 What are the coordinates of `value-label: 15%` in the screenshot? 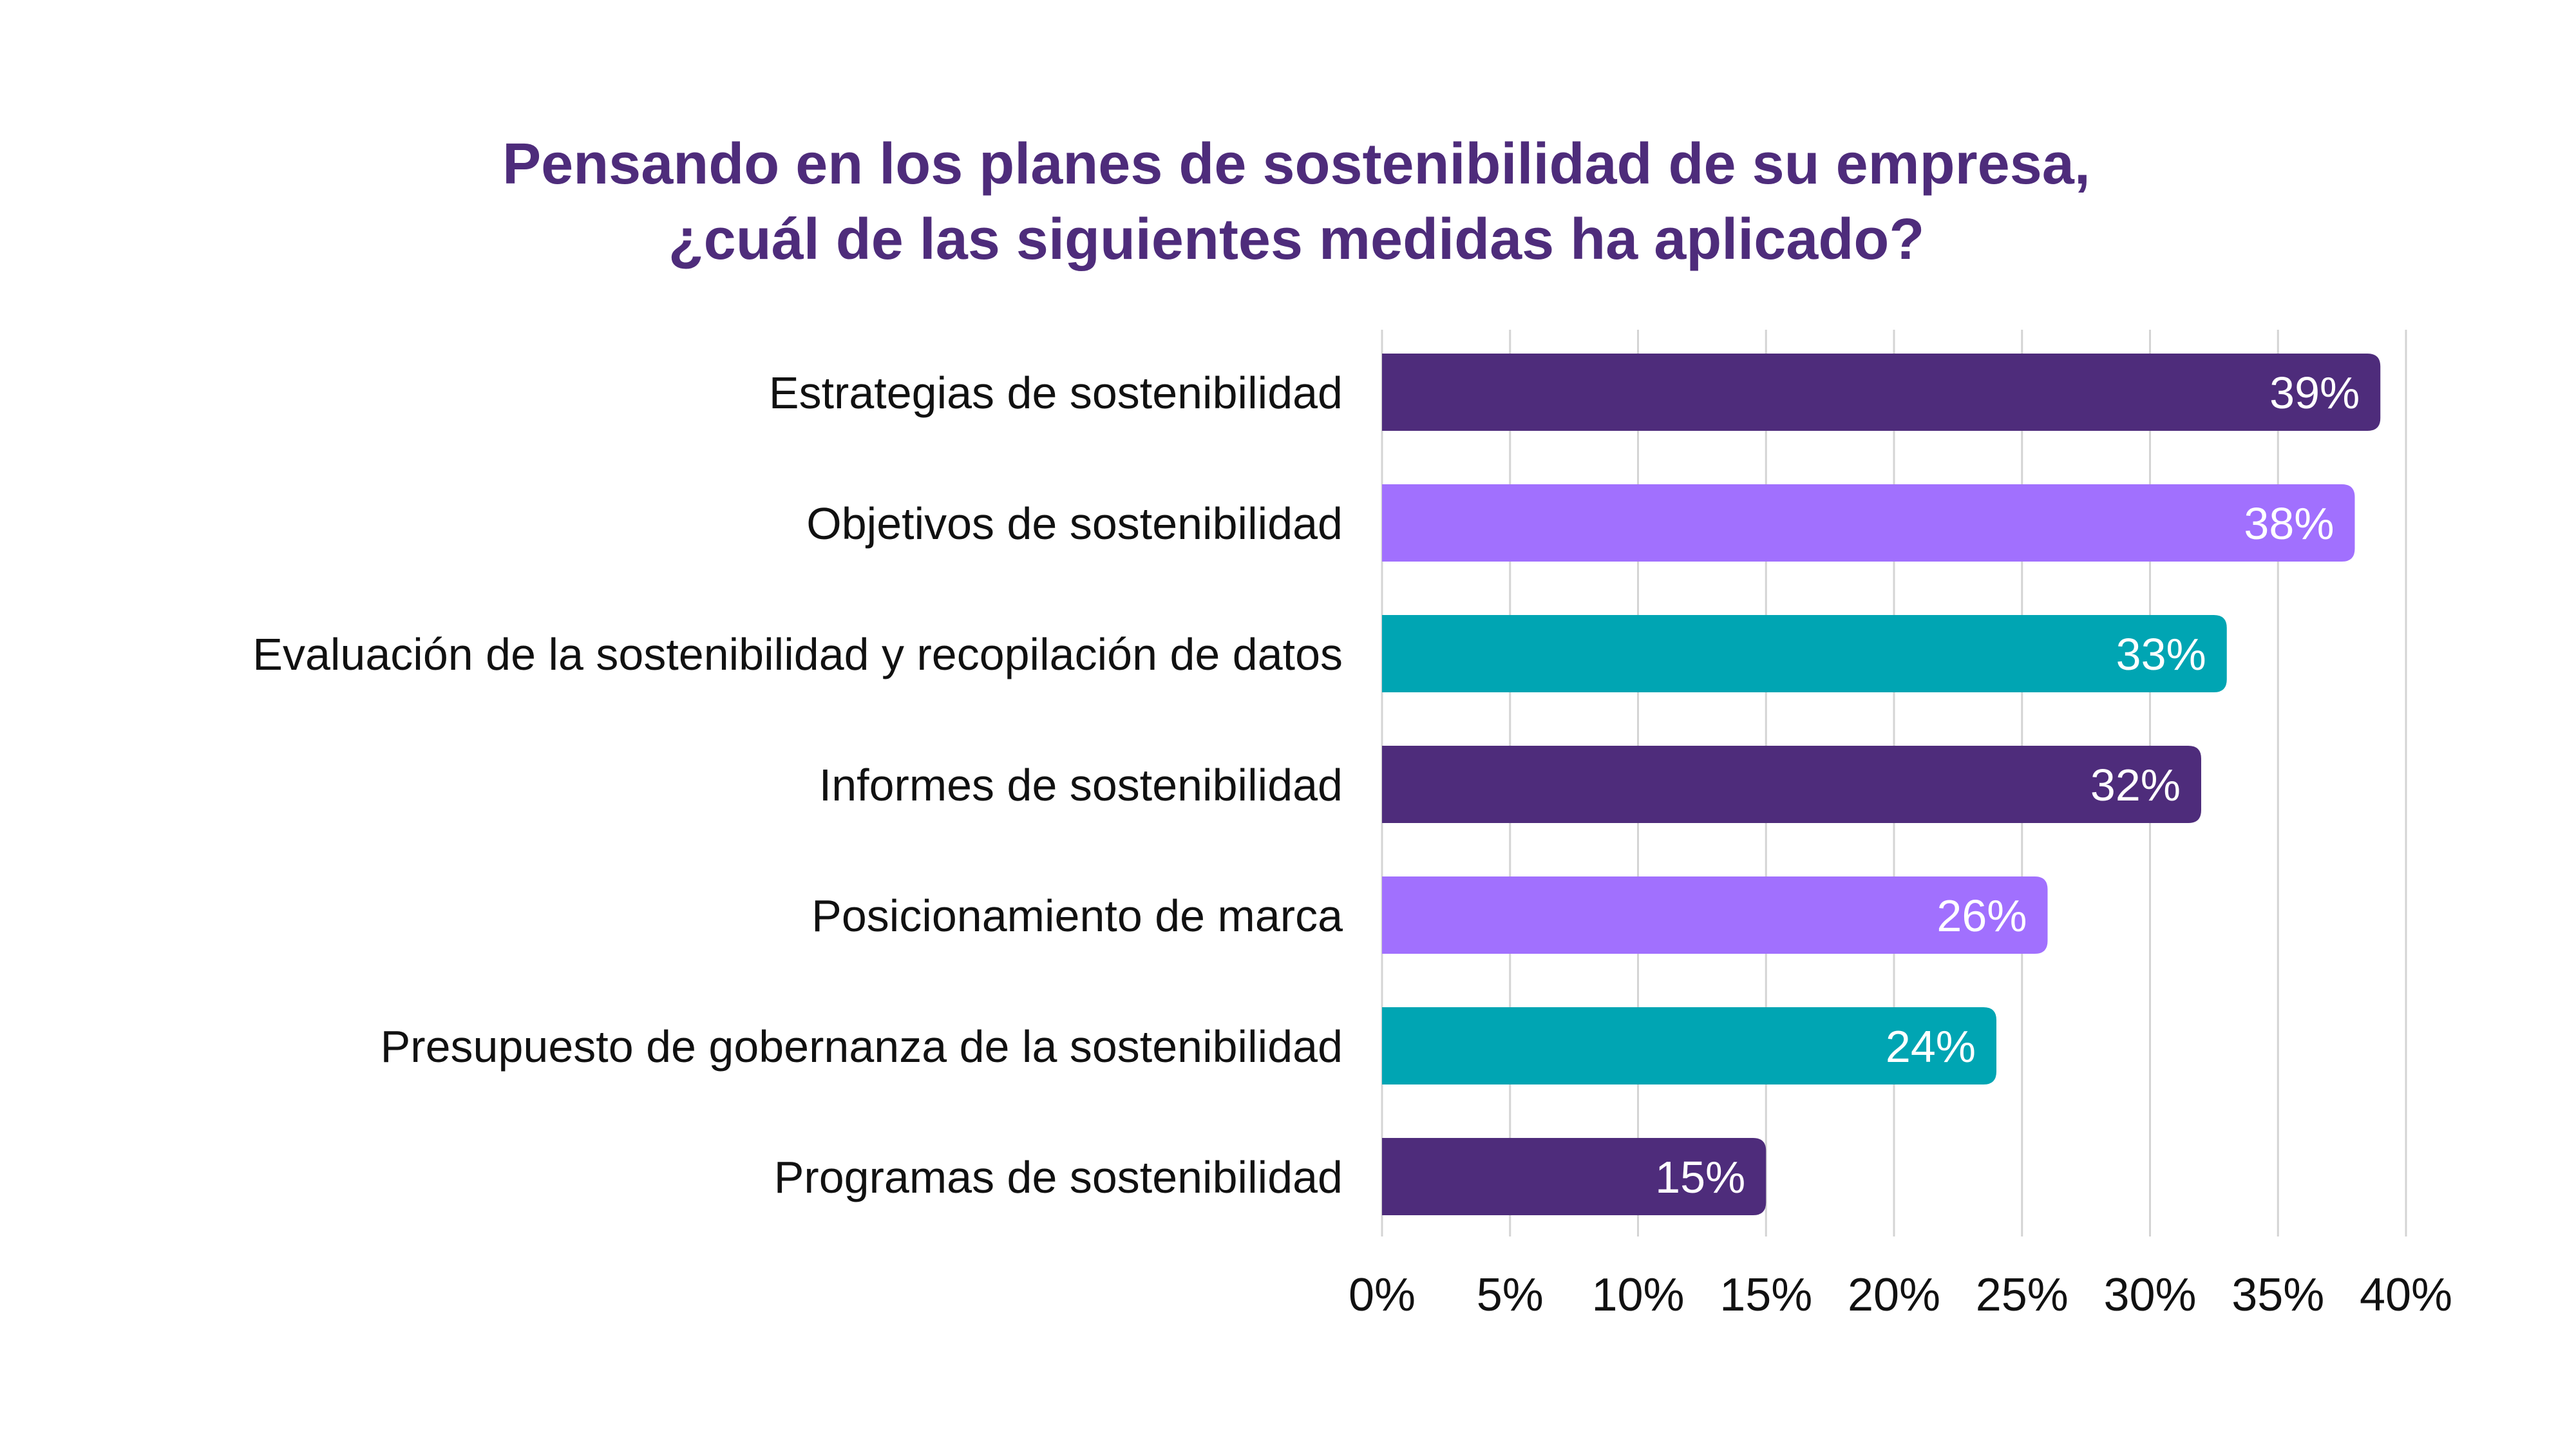 It's located at (1700, 1177).